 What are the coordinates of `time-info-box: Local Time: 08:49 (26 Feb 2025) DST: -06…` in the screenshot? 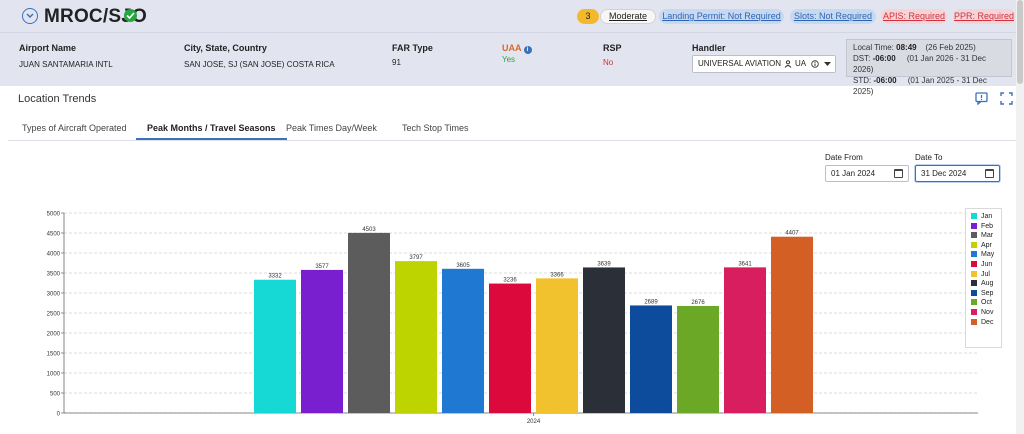 It's located at (929, 67).